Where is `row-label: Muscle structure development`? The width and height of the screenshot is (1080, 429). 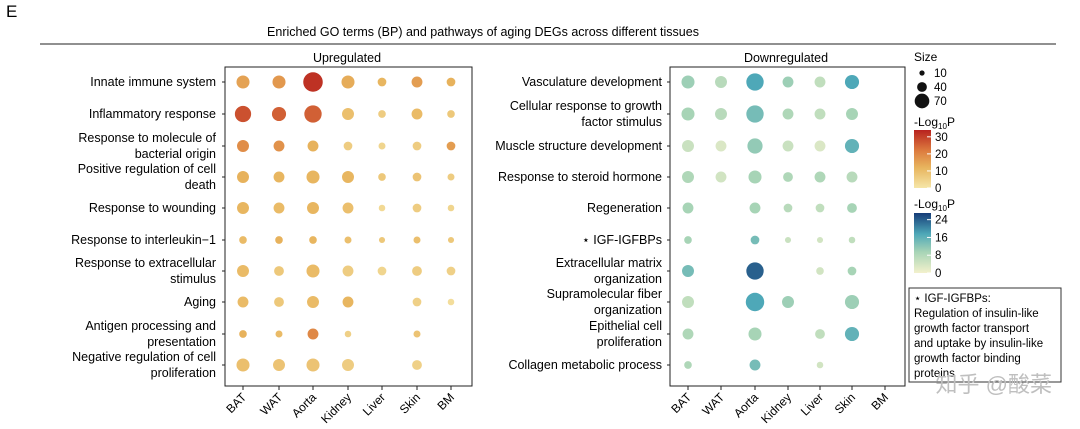
row-label: Muscle structure development is located at coordinates (578, 146).